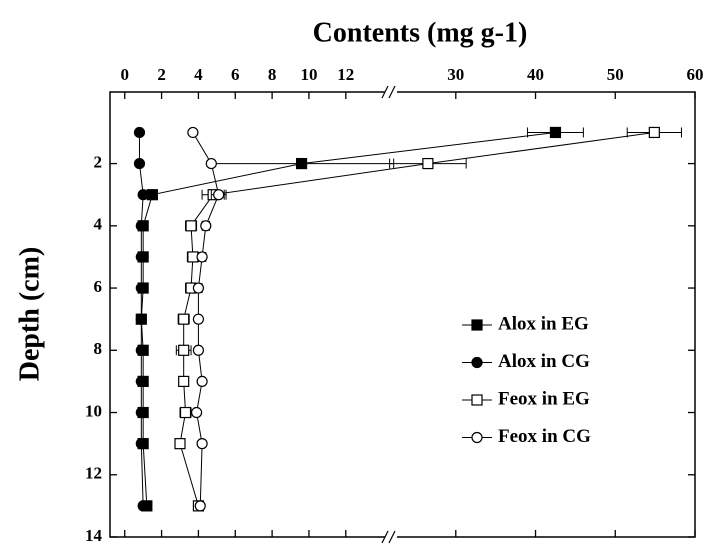 The image size is (706, 550). I want to click on y-tick-label: 2, so click(98, 161).